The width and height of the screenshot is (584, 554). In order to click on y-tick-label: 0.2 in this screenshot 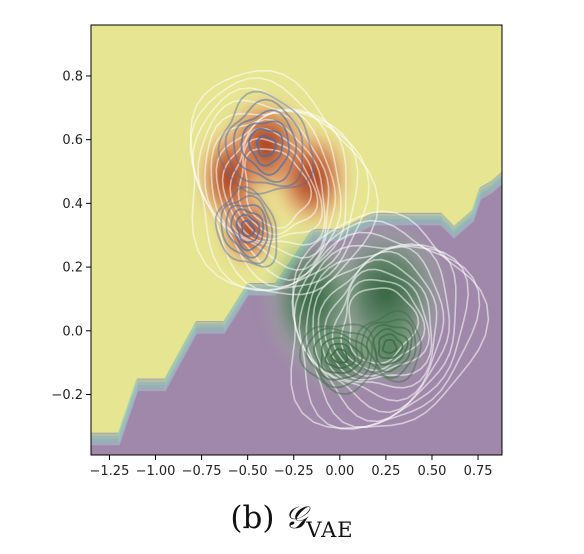, I will do `click(72, 268)`.